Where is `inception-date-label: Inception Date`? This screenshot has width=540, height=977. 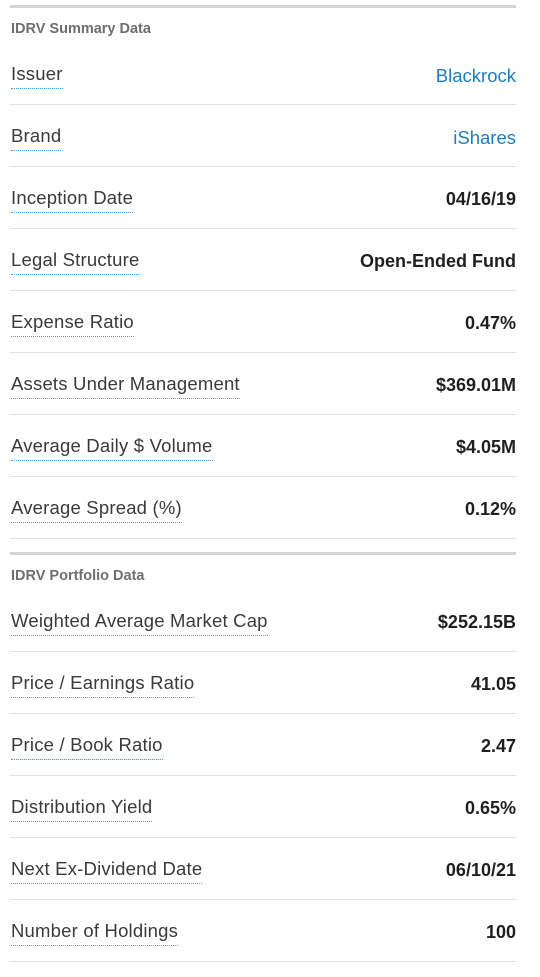
inception-date-label: Inception Date is located at coordinates (72, 200).